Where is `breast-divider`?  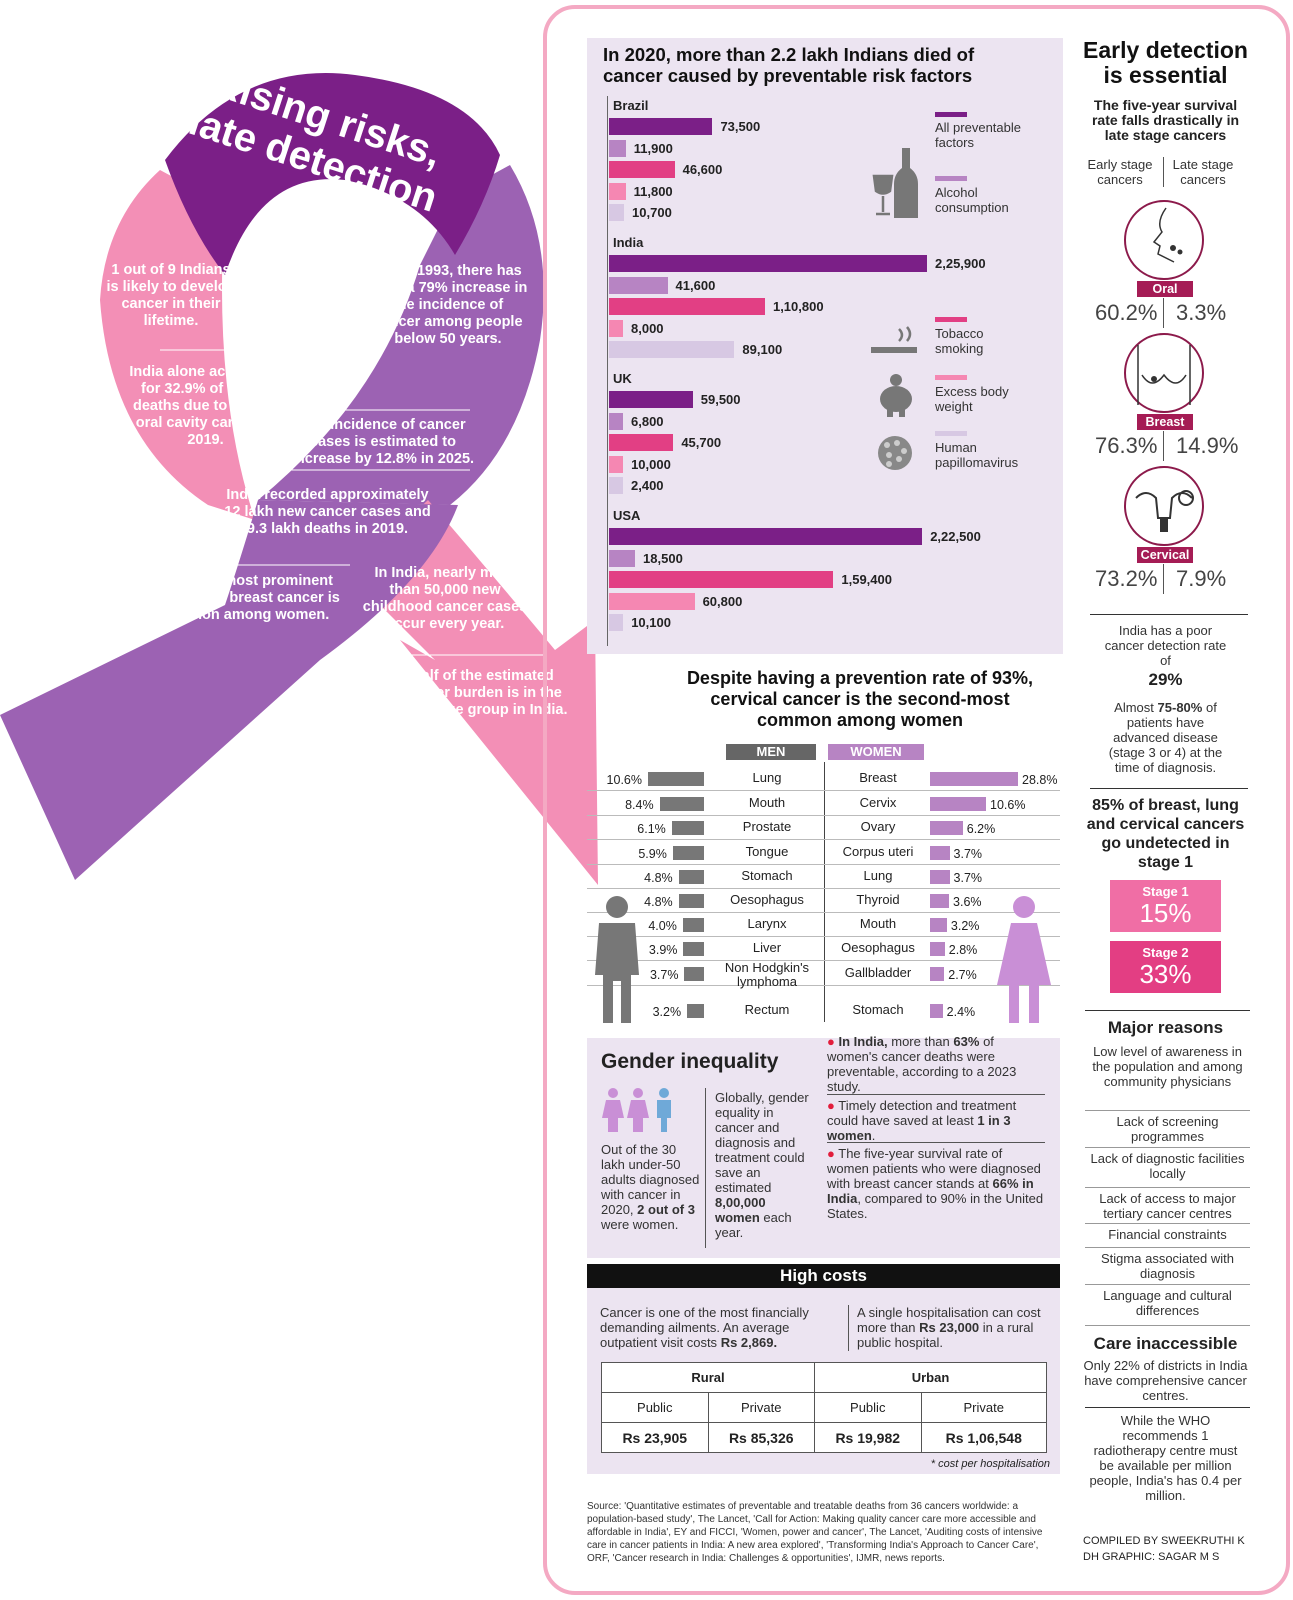
breast-divider is located at coordinates (1163, 446).